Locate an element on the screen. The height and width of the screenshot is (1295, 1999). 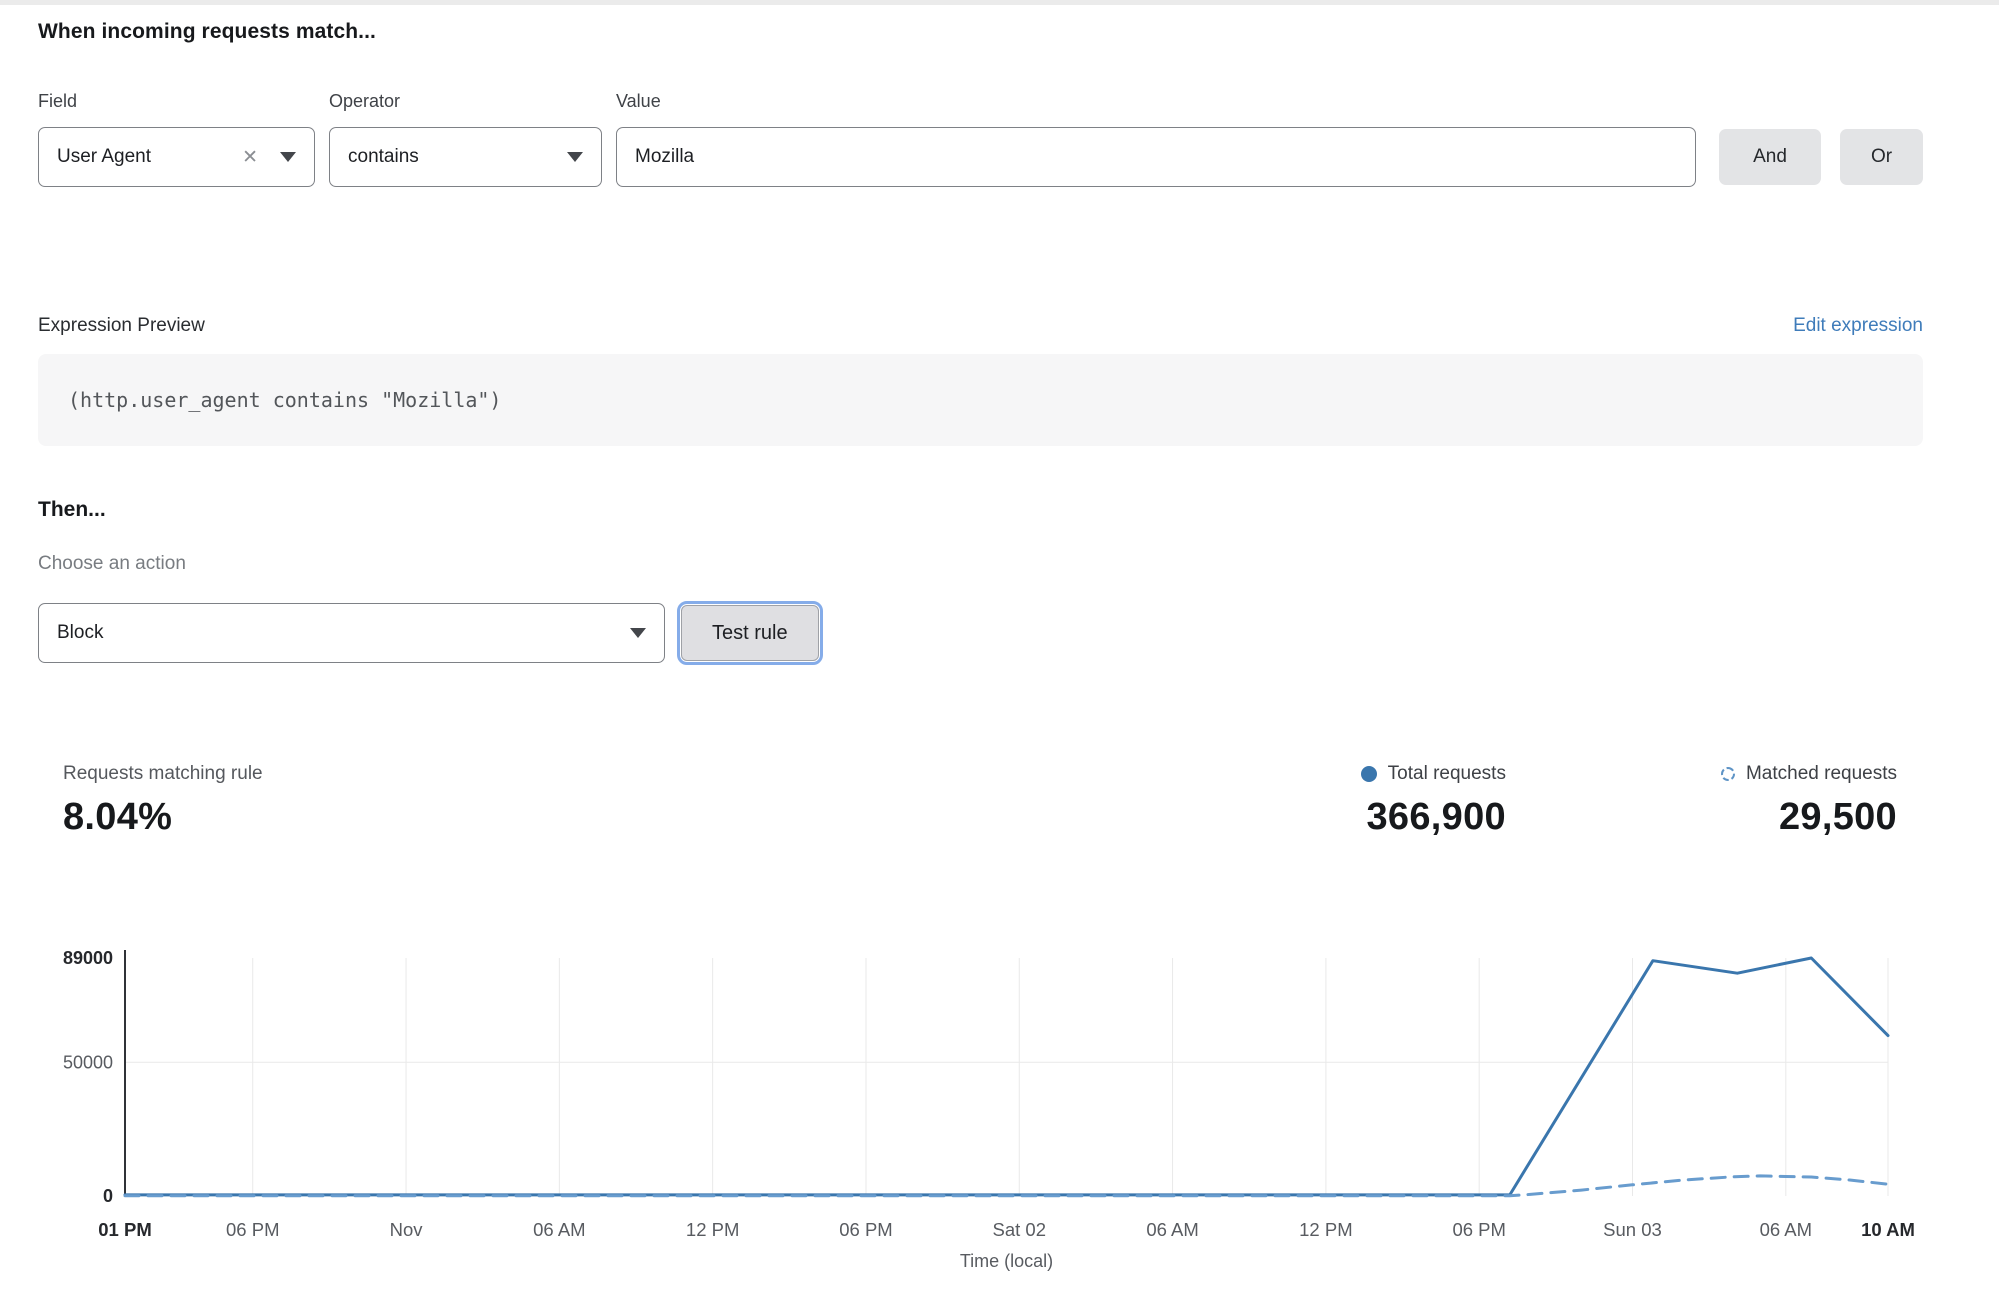
value-input is located at coordinates (1156, 157).